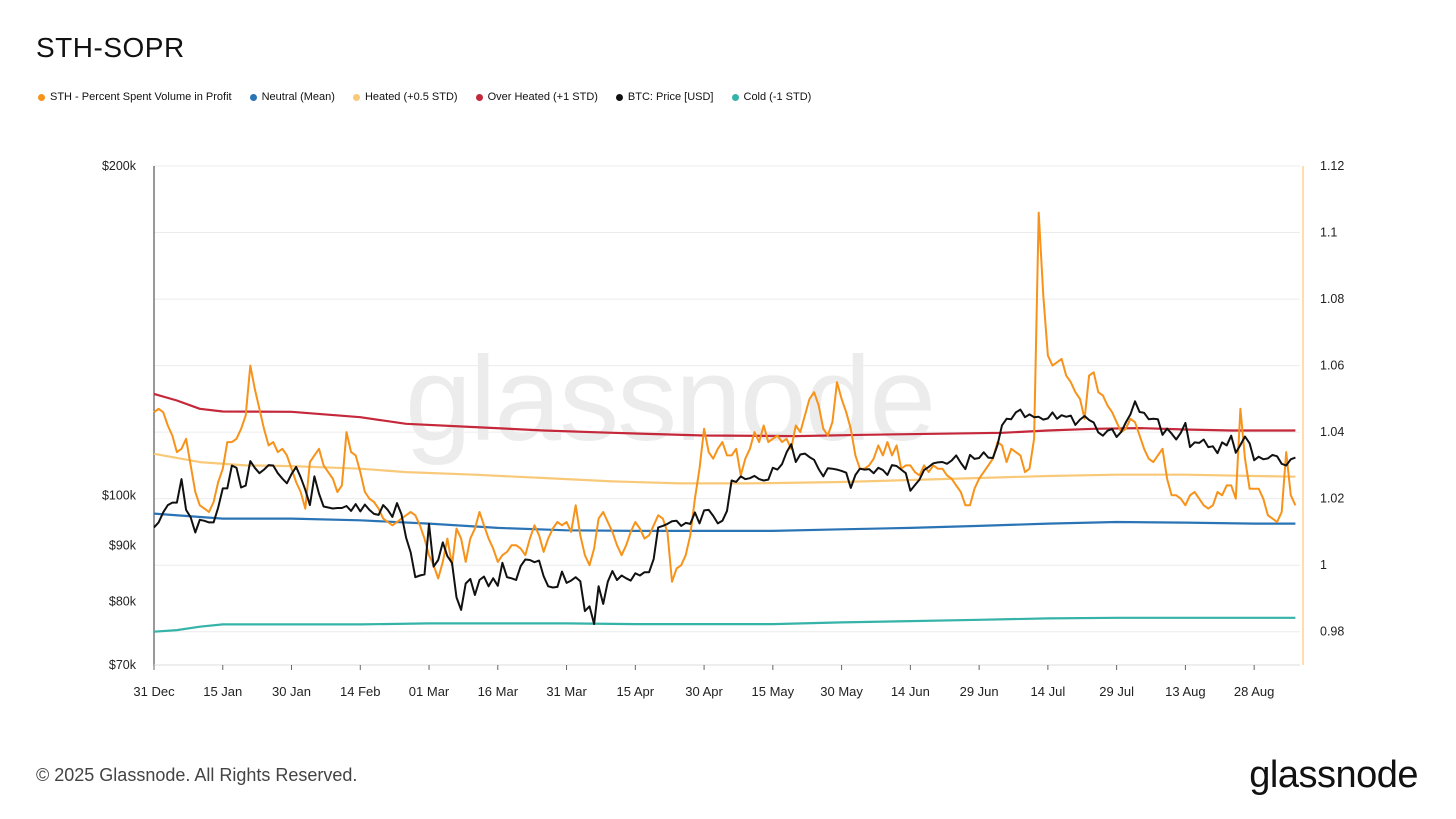  I want to click on x-tick-label: 15 Jan, so click(222, 691).